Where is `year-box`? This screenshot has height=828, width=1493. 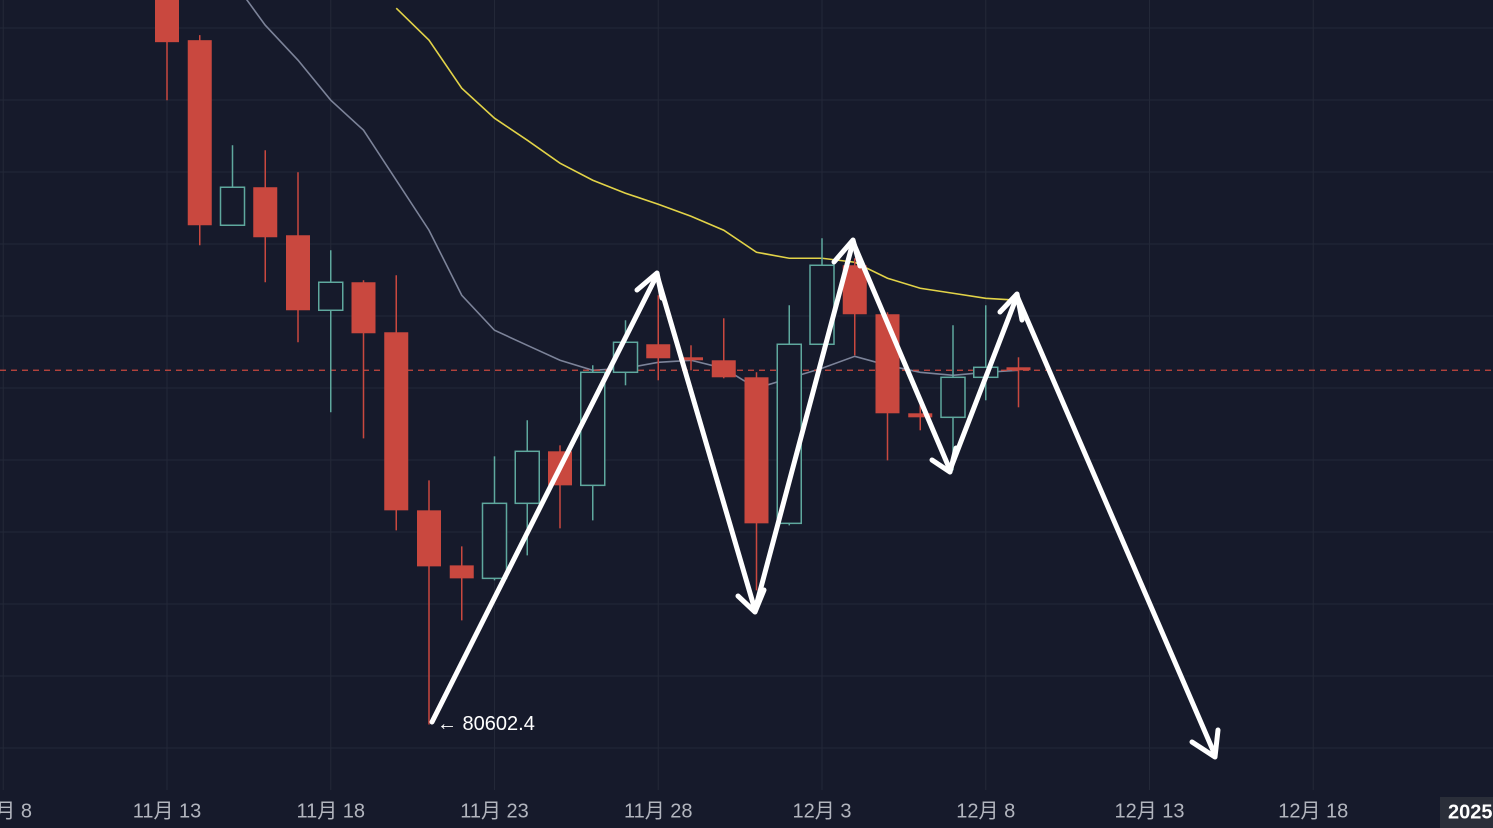
year-box is located at coordinates (1466, 812).